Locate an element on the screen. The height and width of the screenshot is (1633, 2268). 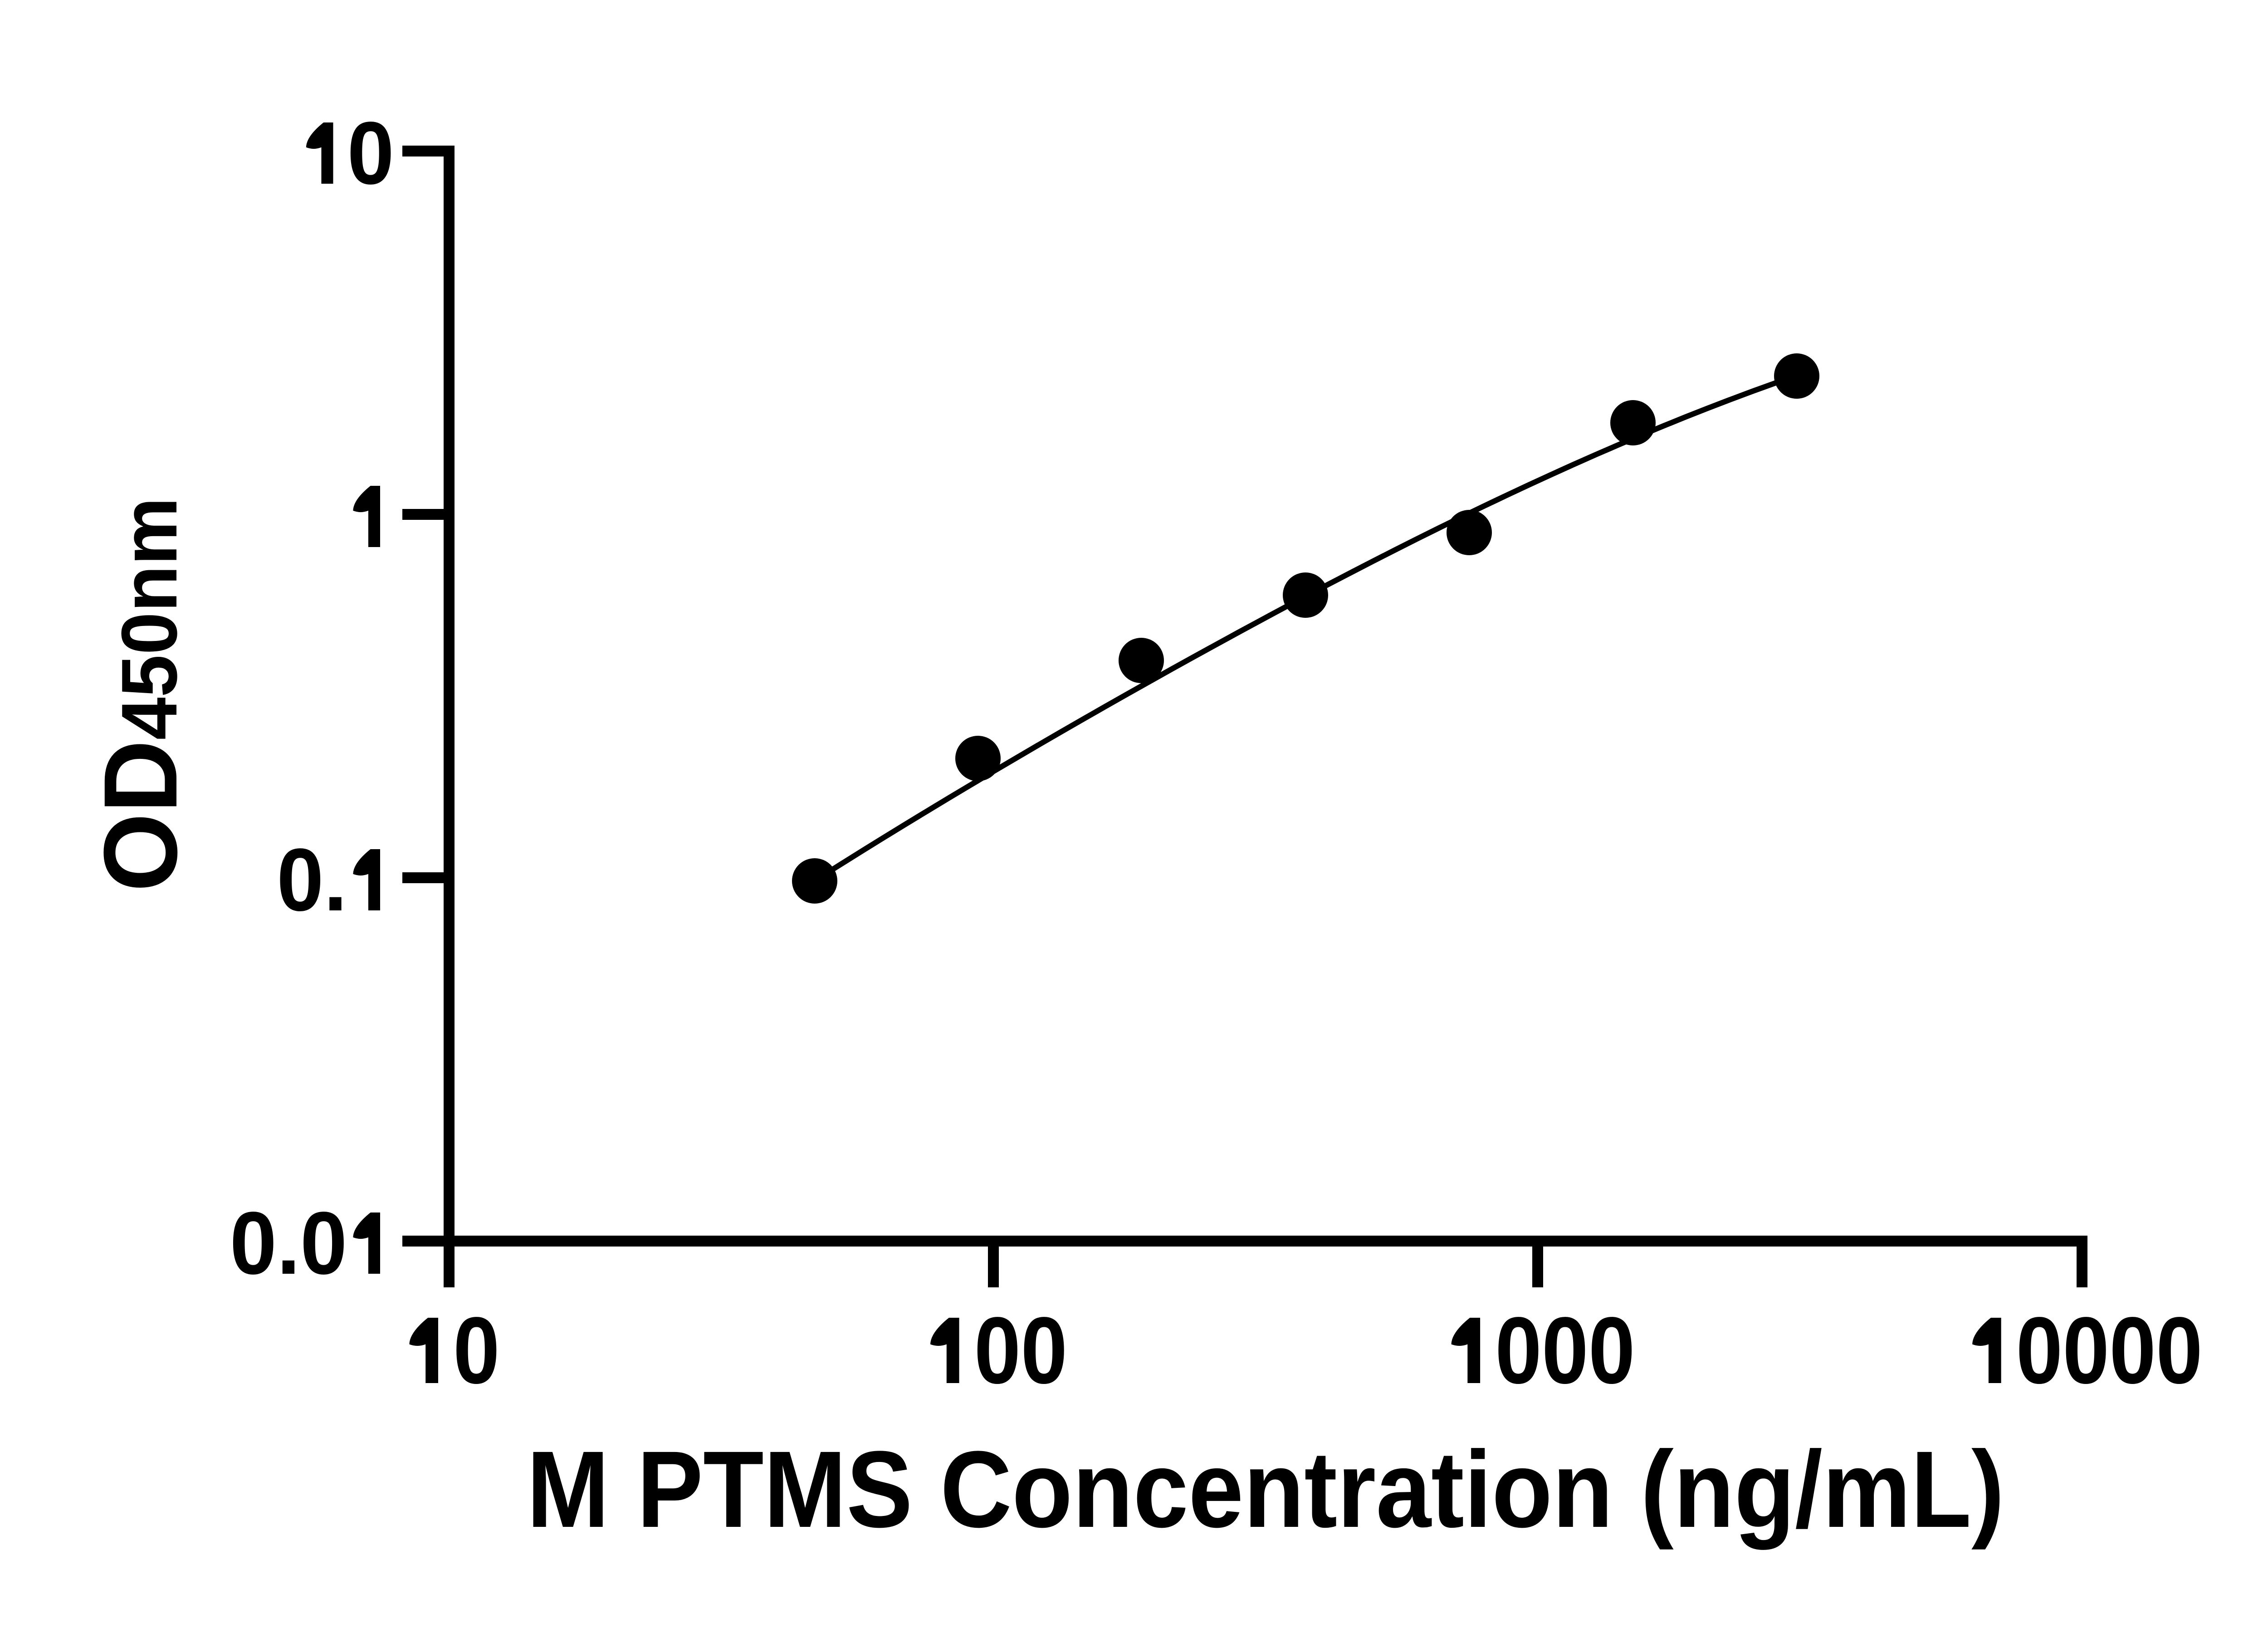
svg-text: 000 is located at coordinates (1565, 1350).